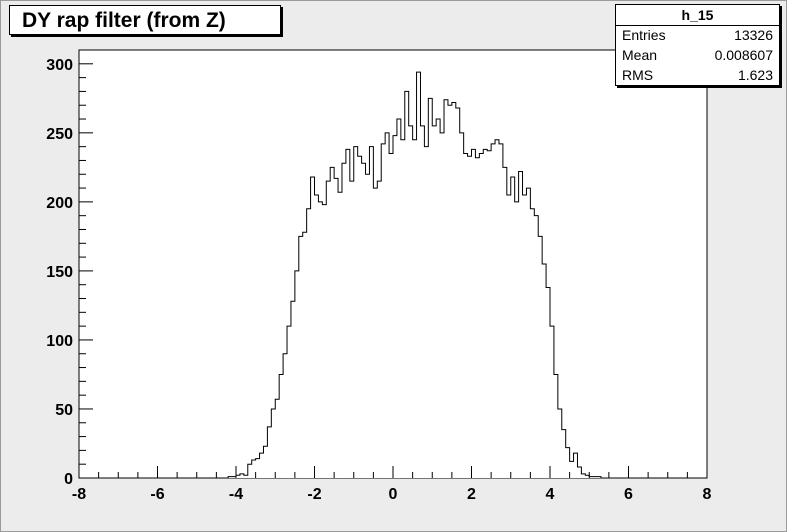 This screenshot has width=787, height=532. Describe the element at coordinates (707, 494) in the screenshot. I see `x-tick-label: 8` at that location.